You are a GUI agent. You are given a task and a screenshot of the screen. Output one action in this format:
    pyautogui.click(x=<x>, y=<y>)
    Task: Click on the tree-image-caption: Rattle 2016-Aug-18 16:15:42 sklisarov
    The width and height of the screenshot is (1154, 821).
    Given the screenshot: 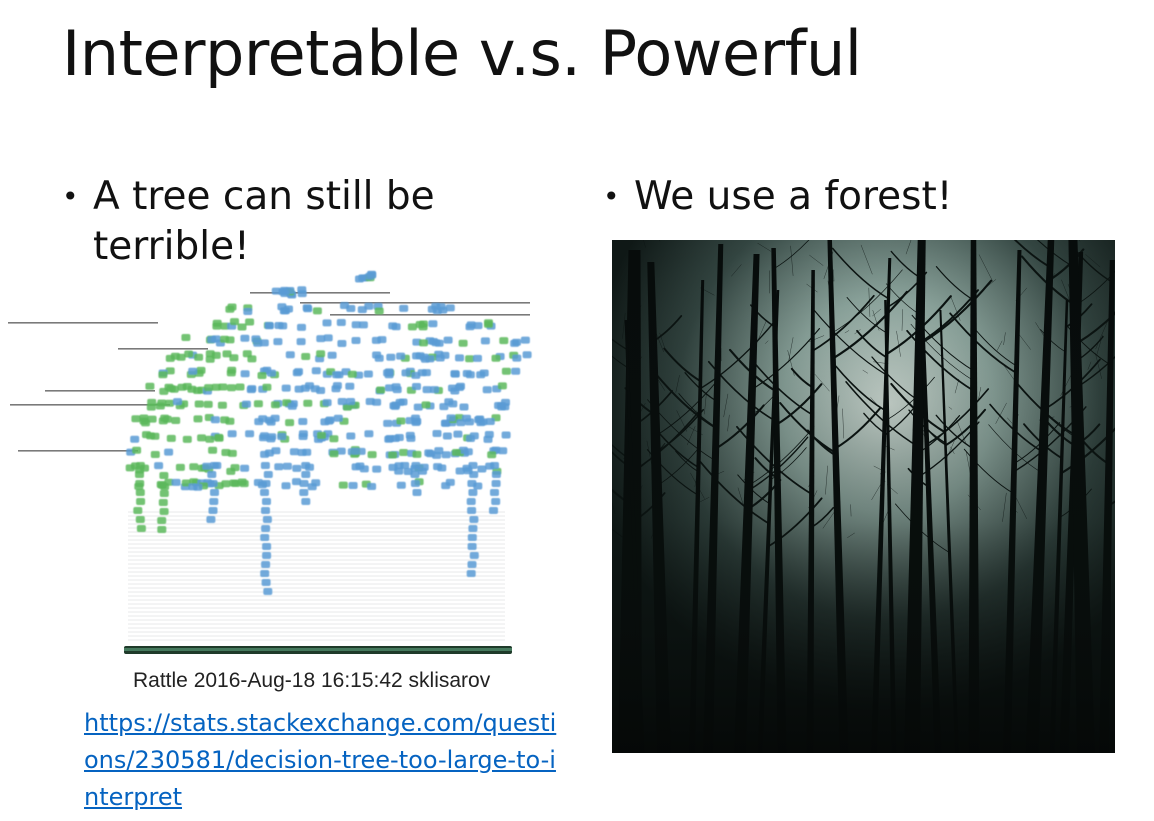 What is the action you would take?
    pyautogui.click(x=312, y=680)
    